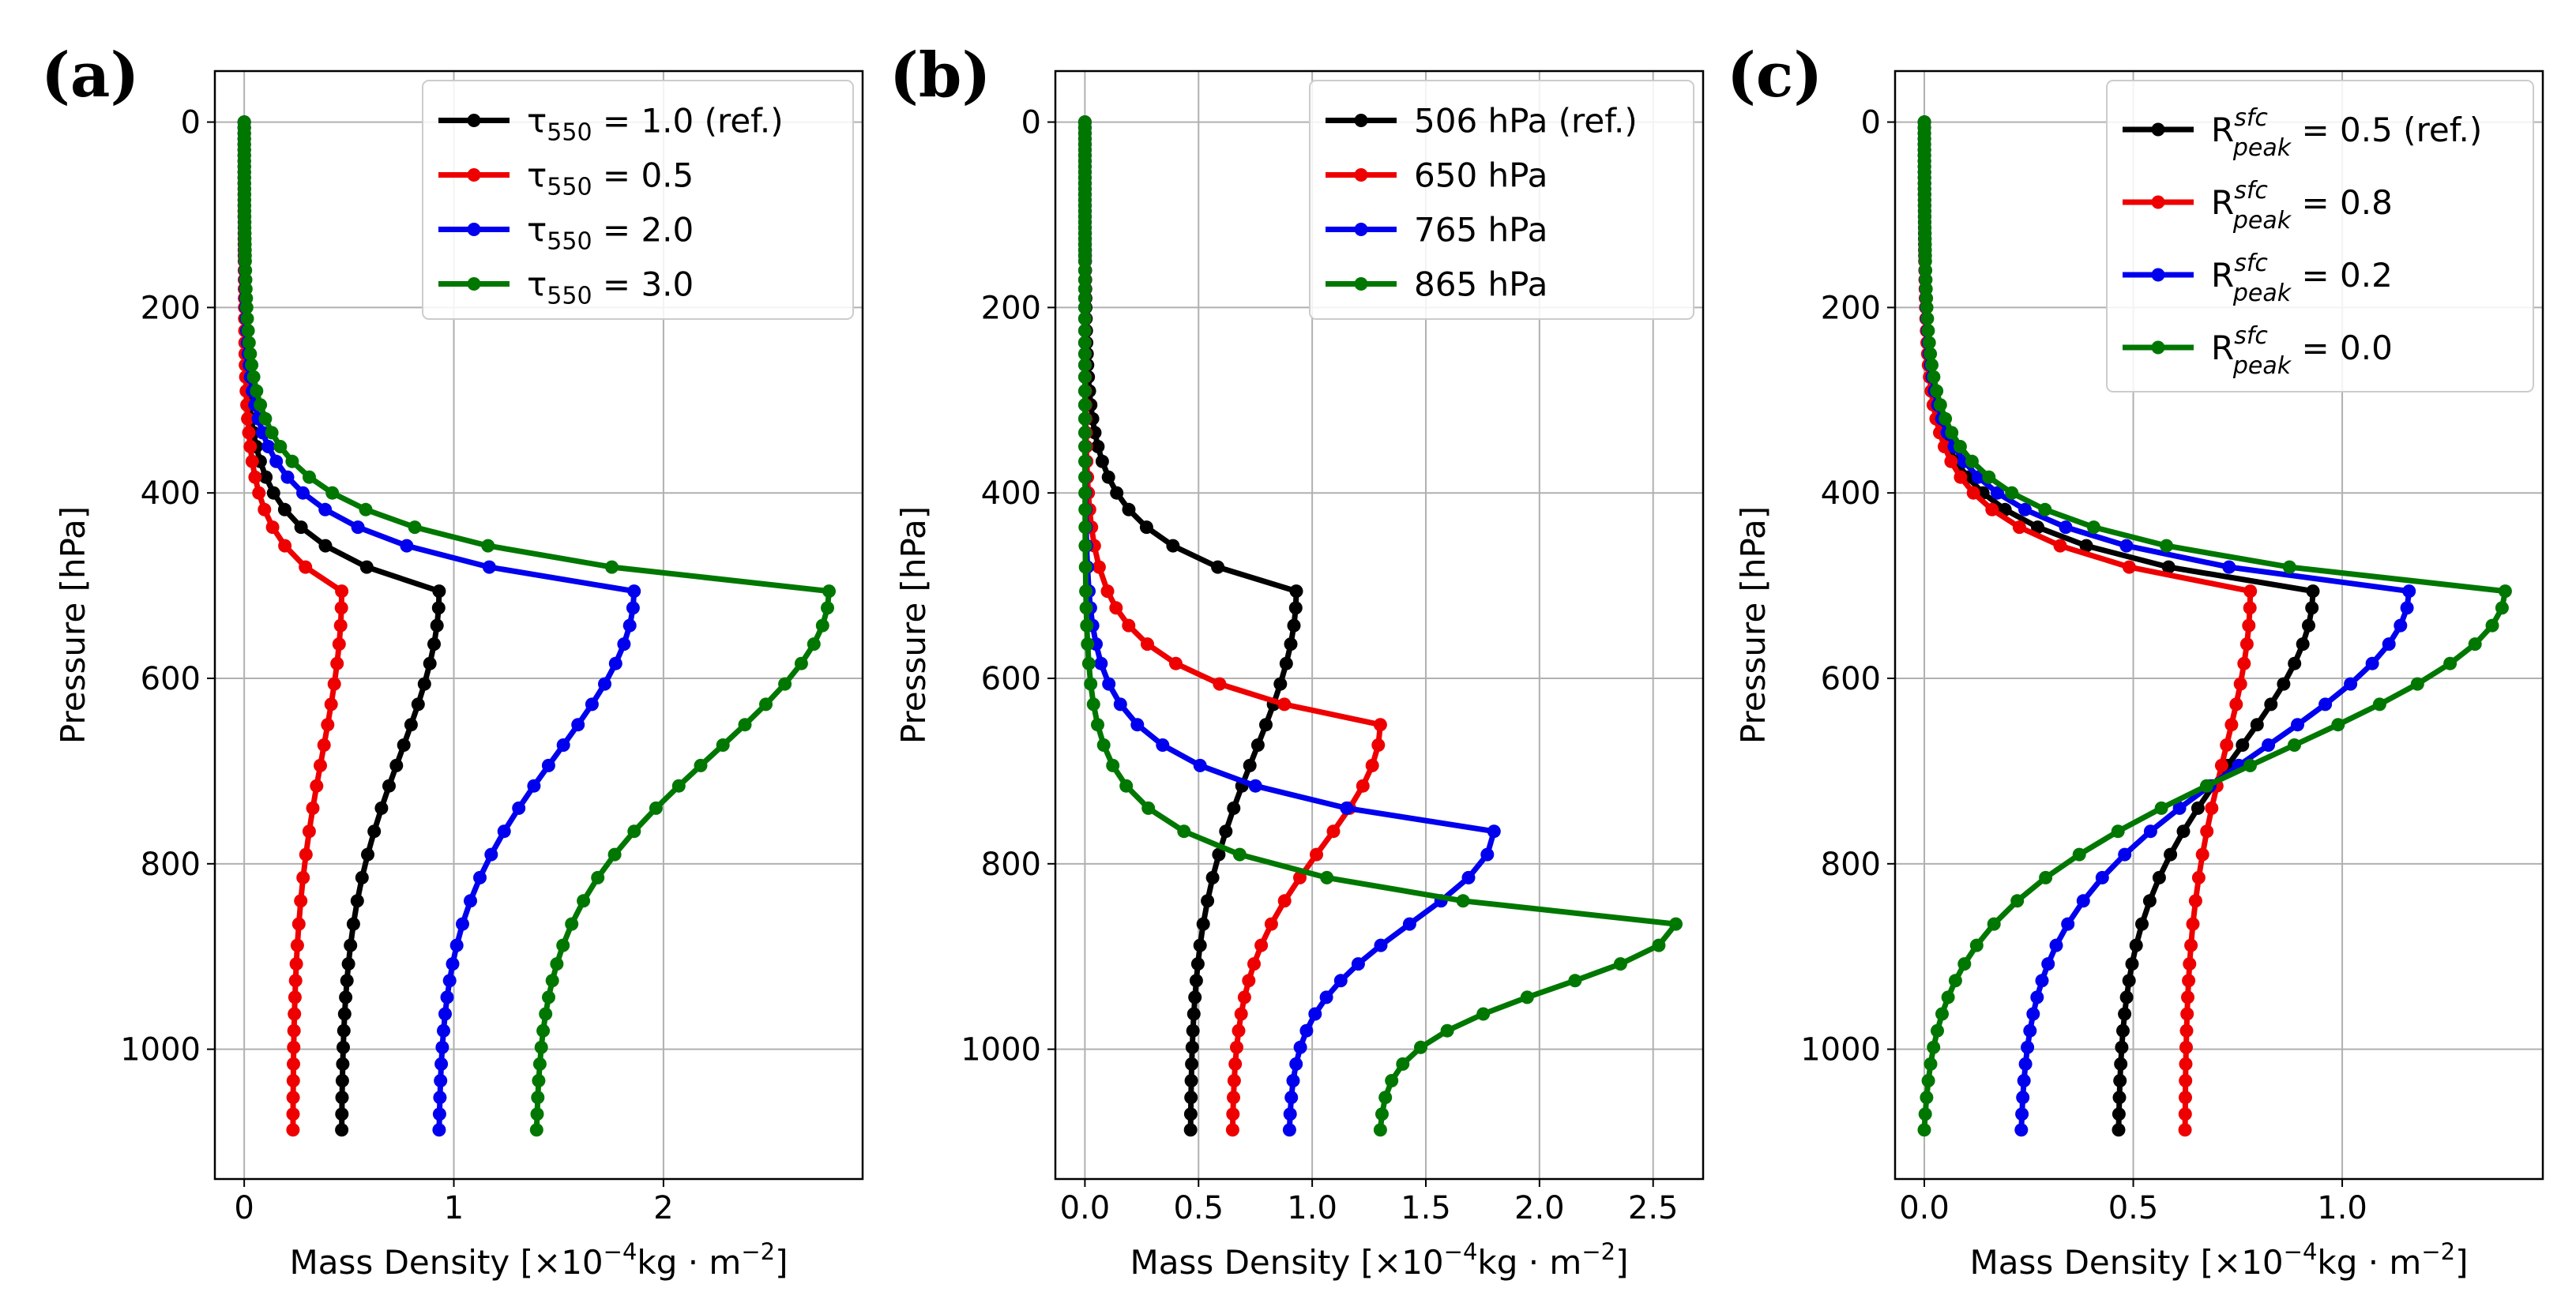 The image size is (2576, 1303). What do you see at coordinates (1851, 679) in the screenshot?
I see `y-tick-label: 600` at bounding box center [1851, 679].